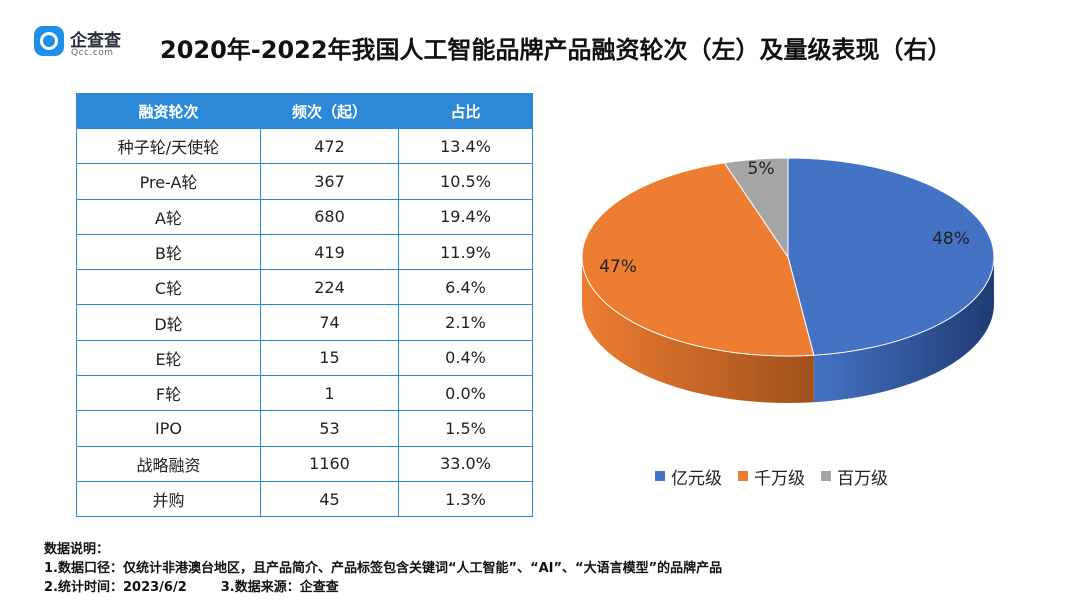 Image resolution: width=1080 pixels, height=608 pixels. Describe the element at coordinates (115, 587) in the screenshot. I see `notes-stat-time: 2.统计时间：2023/6/2` at that location.